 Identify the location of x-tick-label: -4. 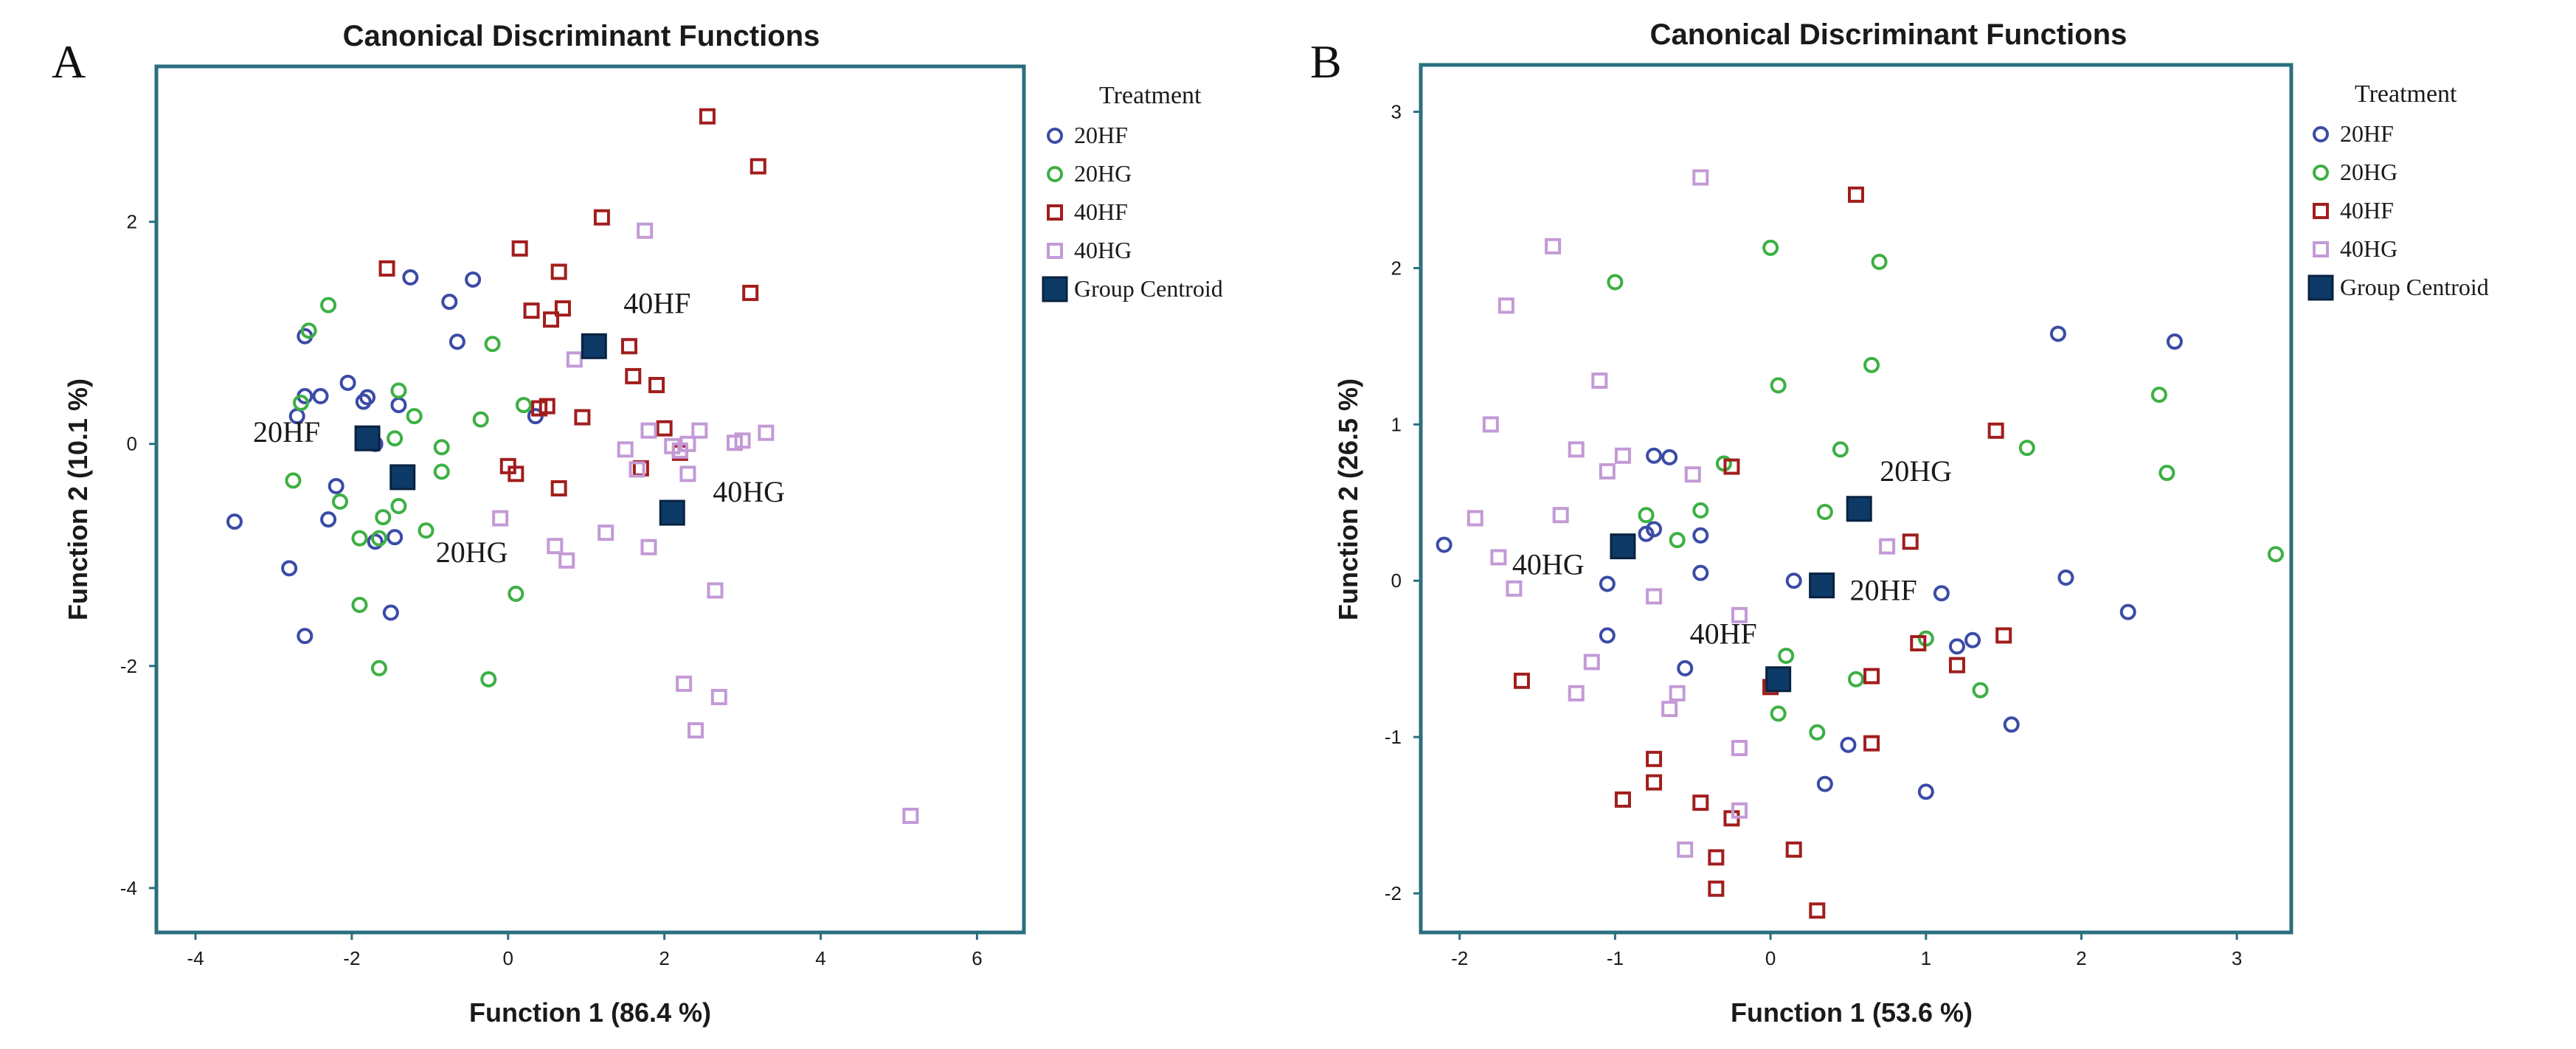
(196, 958).